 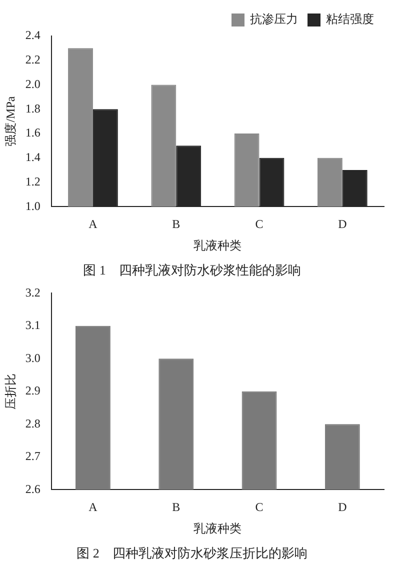 I want to click on y-tick-label: 2.9, so click(x=32, y=391).